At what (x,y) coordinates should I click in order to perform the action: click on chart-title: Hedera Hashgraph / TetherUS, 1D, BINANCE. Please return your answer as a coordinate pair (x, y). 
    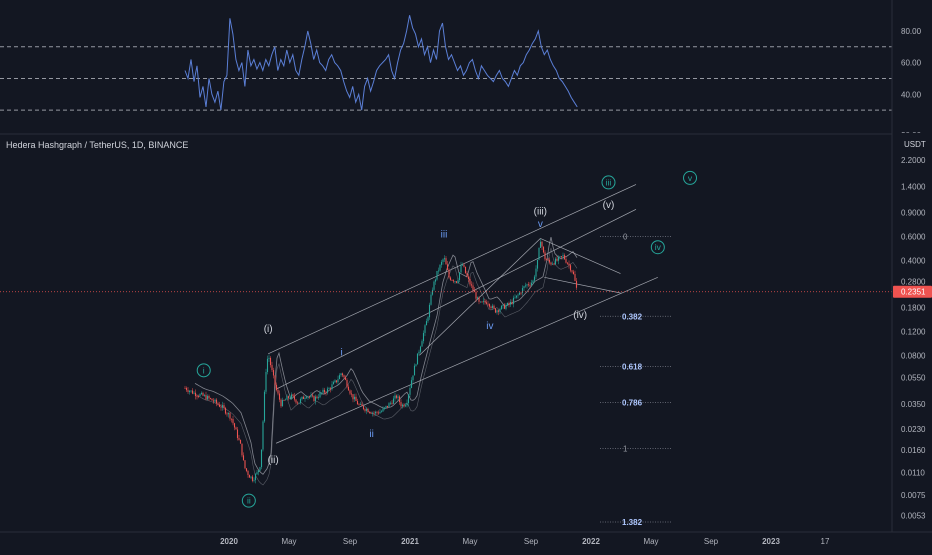
    Looking at the image, I should click on (97, 145).